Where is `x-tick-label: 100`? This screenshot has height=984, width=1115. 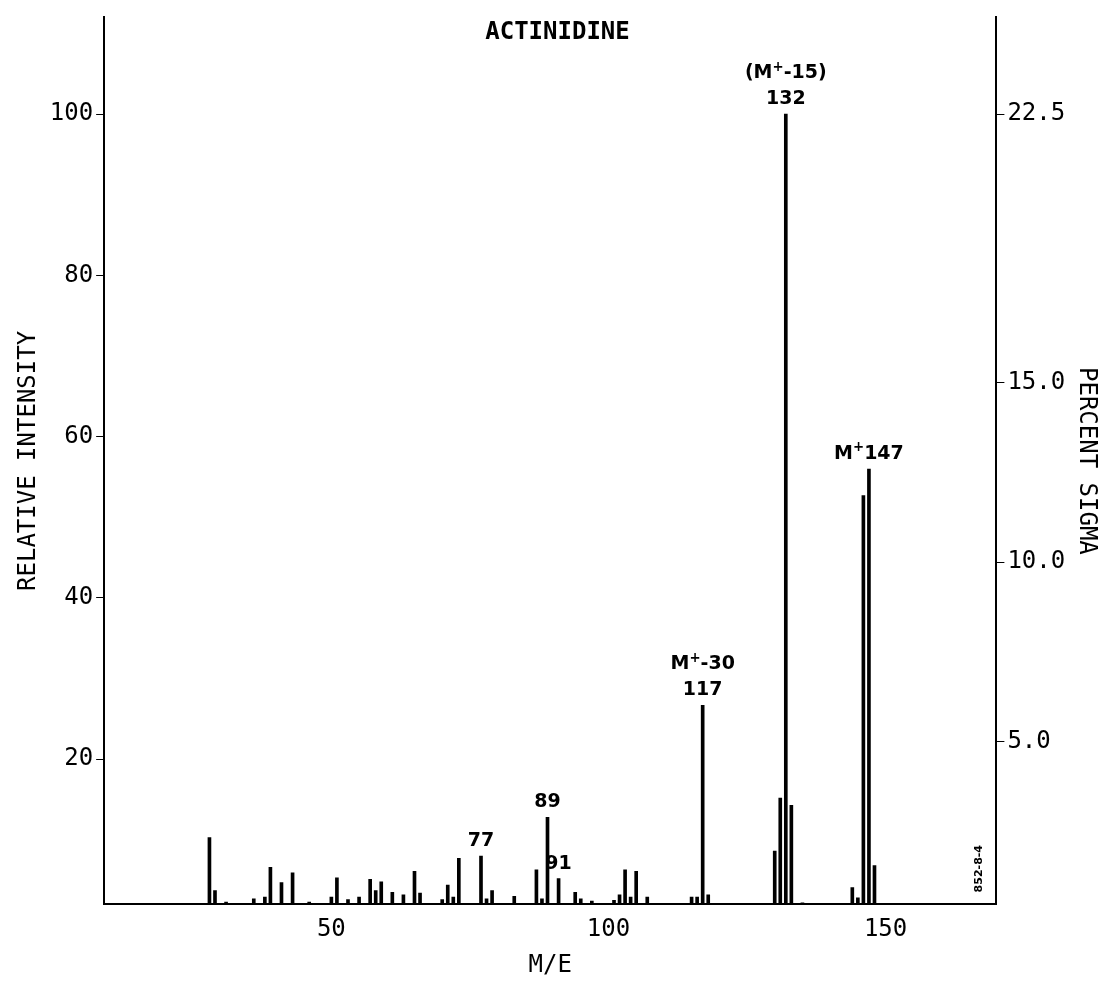
x-tick-label: 100 is located at coordinates (608, 928).